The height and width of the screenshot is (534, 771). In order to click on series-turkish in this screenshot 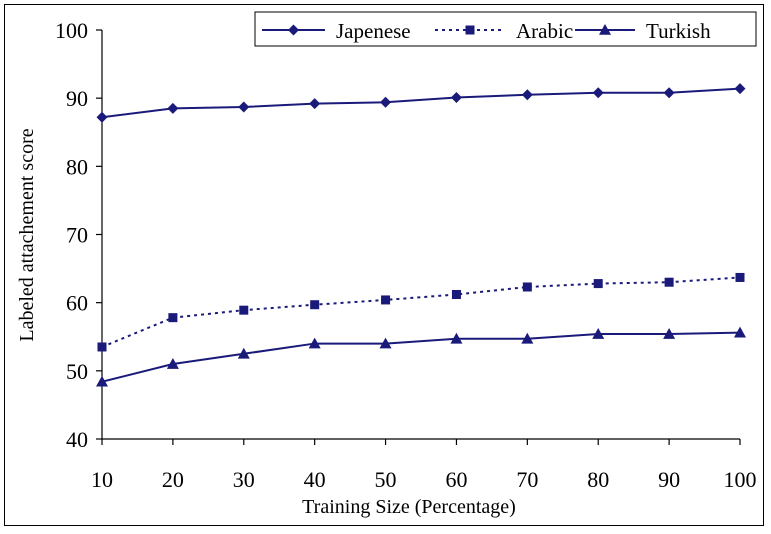, I will do `click(421, 356)`.